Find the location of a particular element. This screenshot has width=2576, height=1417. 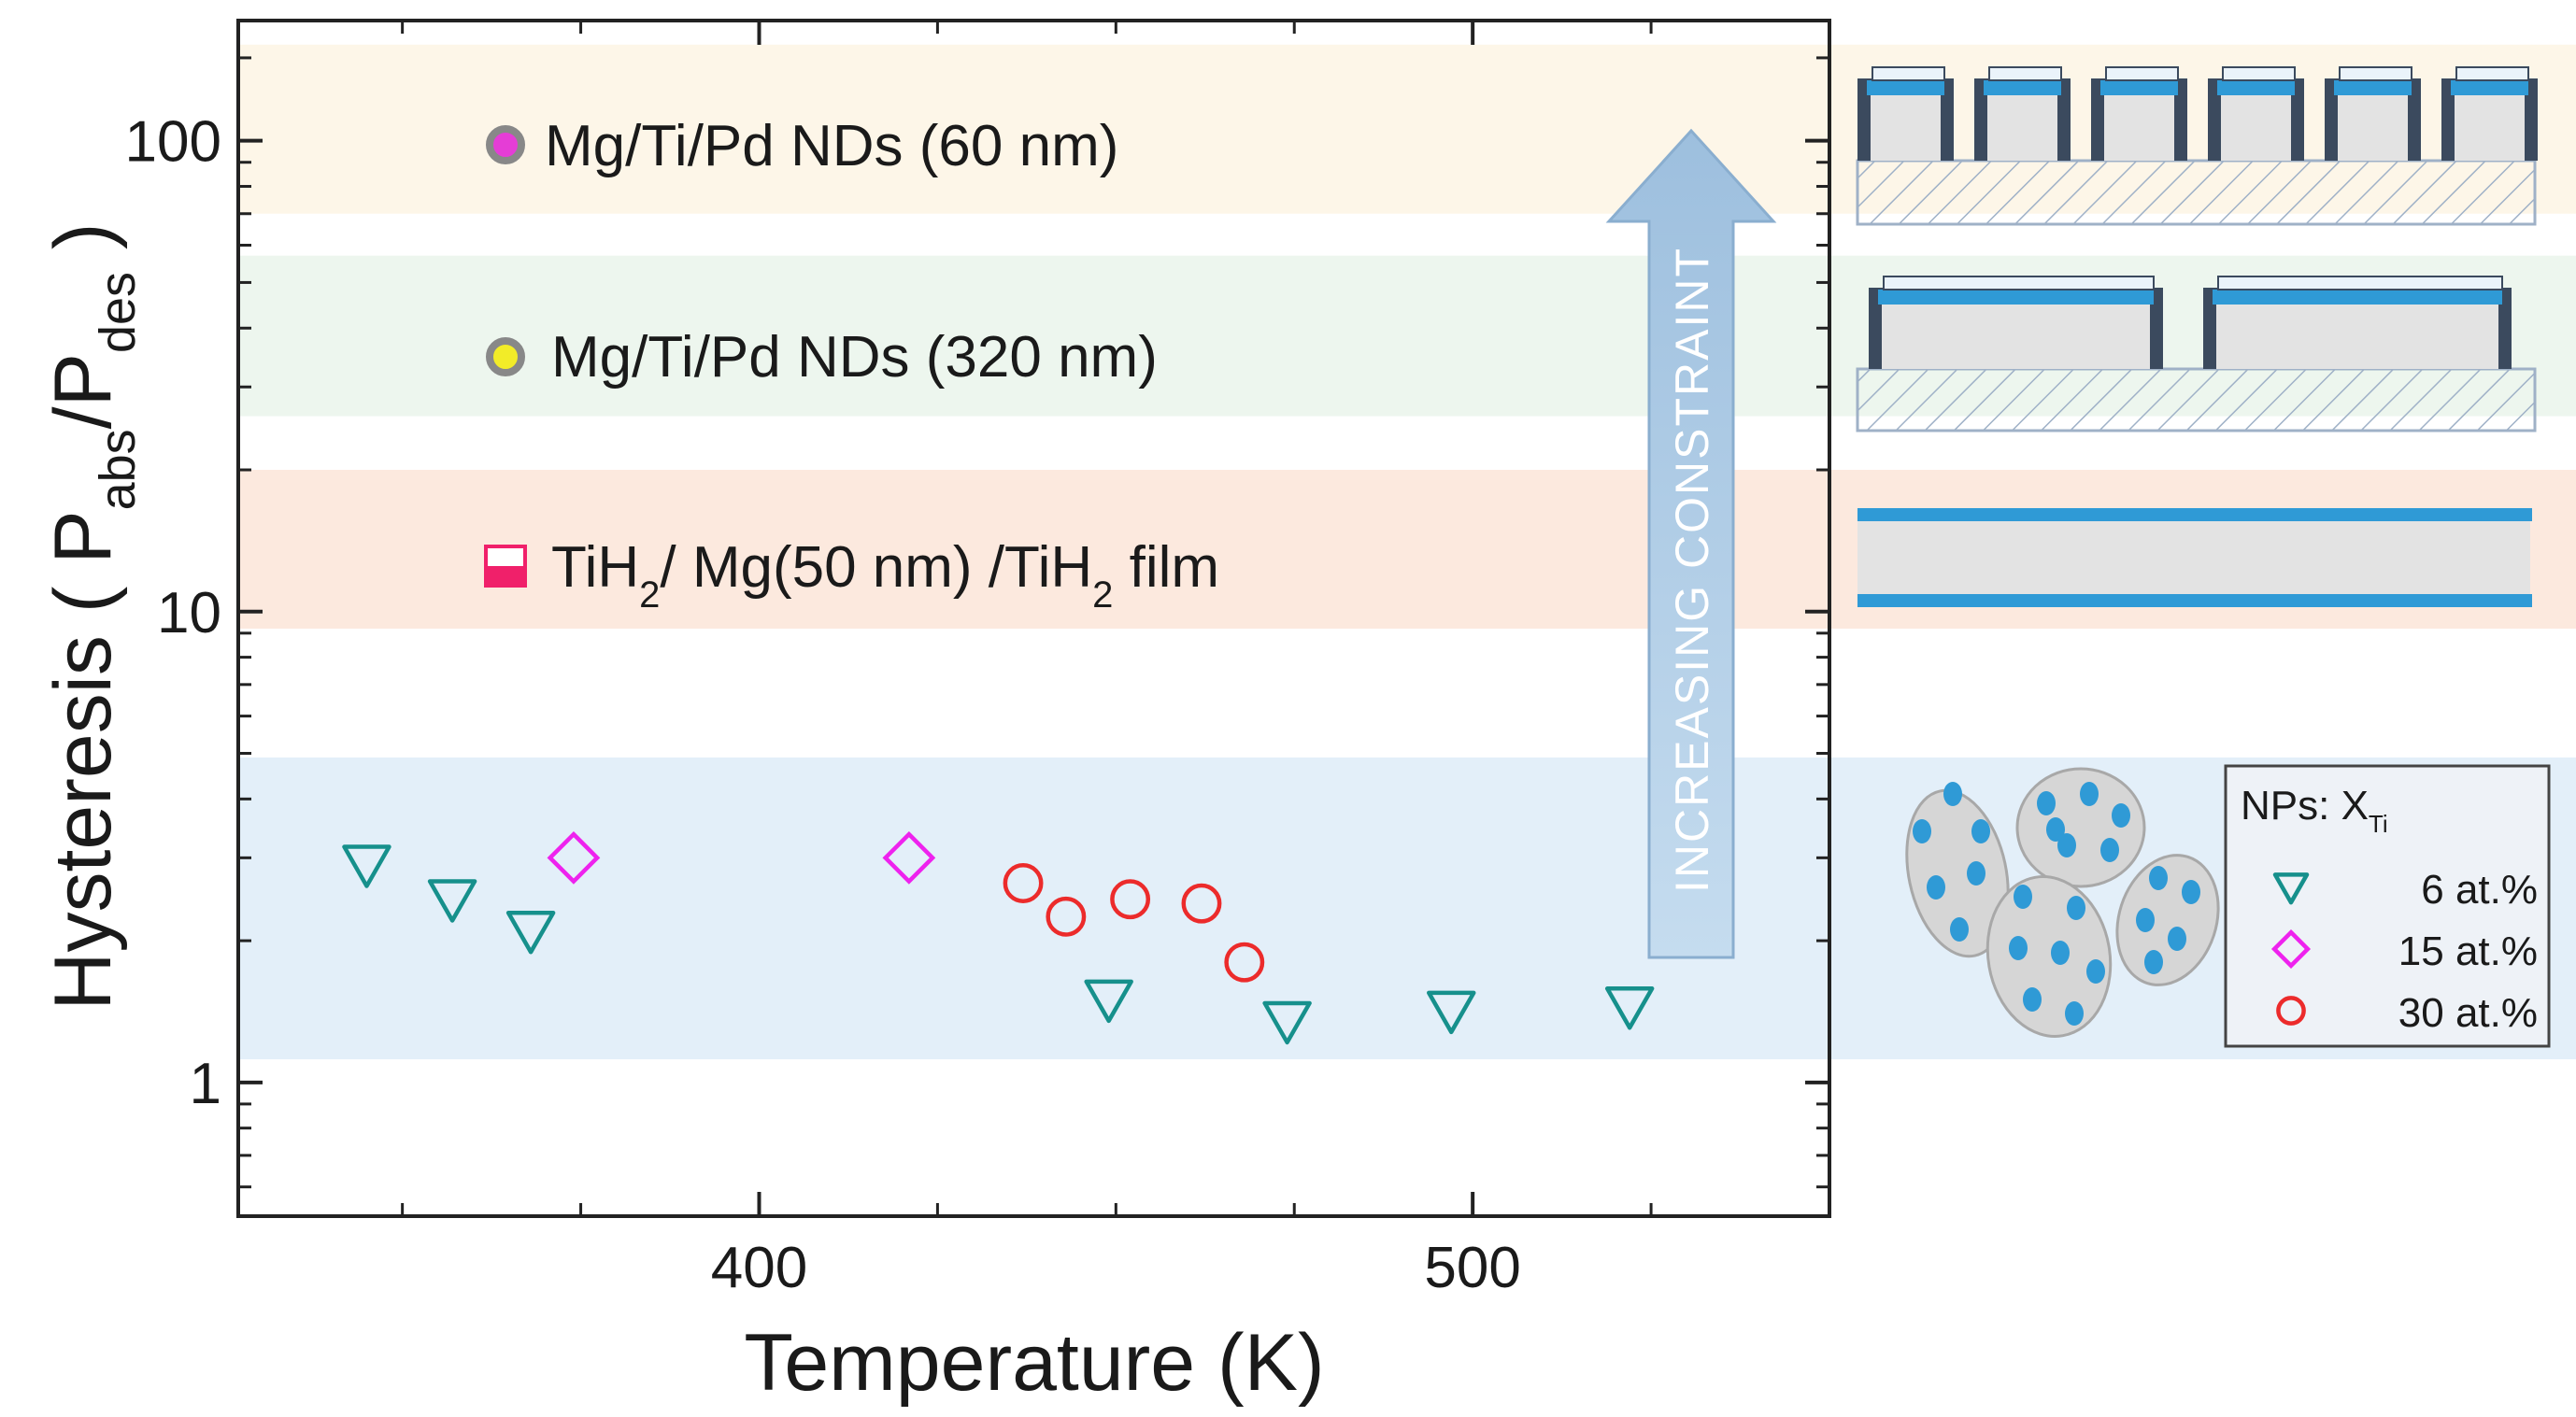

y-tick-label: 100 is located at coordinates (173, 142).